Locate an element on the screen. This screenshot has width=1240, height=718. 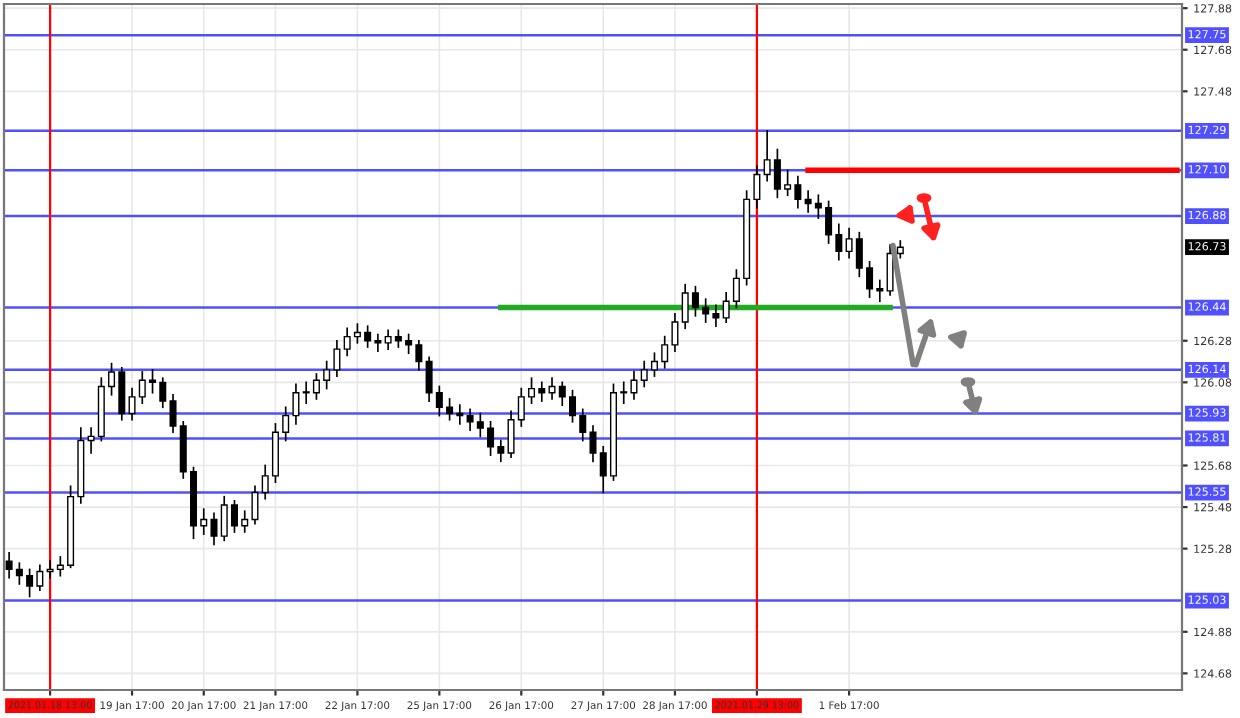
candlestick is located at coordinates (890, 270).